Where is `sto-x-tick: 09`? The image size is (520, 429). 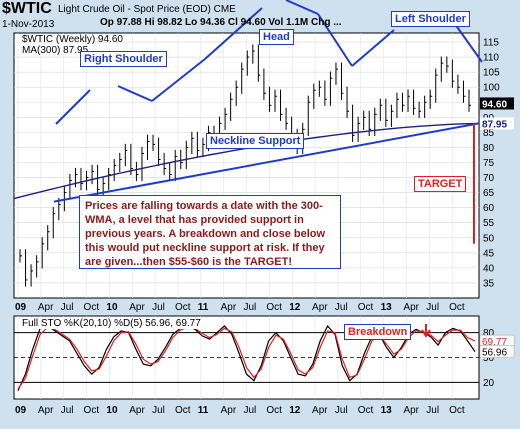 sto-x-tick: 09 is located at coordinates (21, 410).